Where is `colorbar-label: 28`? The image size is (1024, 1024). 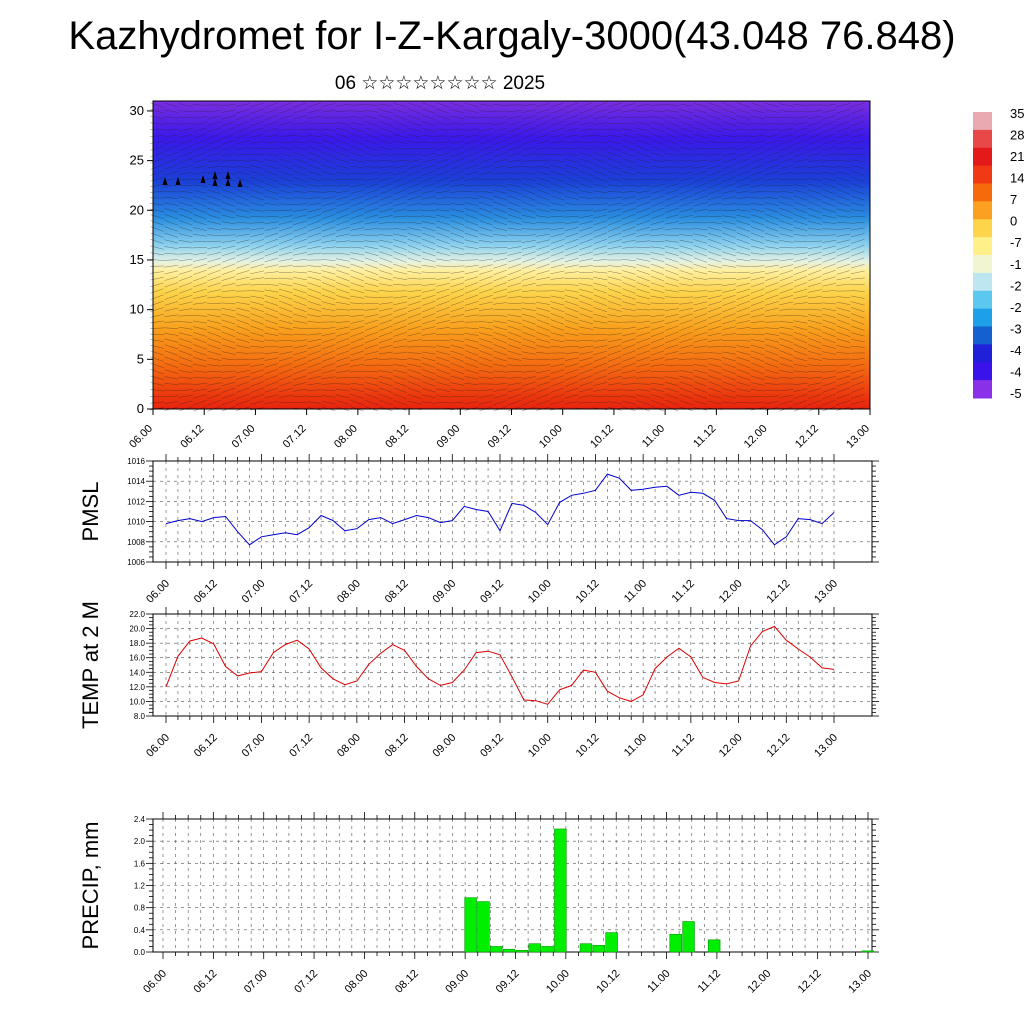 colorbar-label: 28 is located at coordinates (1017, 135).